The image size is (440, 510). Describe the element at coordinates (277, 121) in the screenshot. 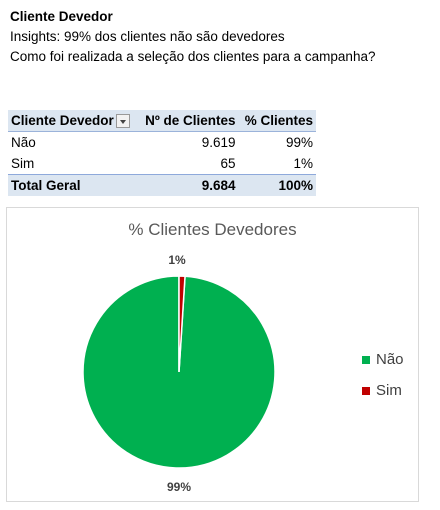

I see `col-header-pct-clientes: % Clientes` at that location.